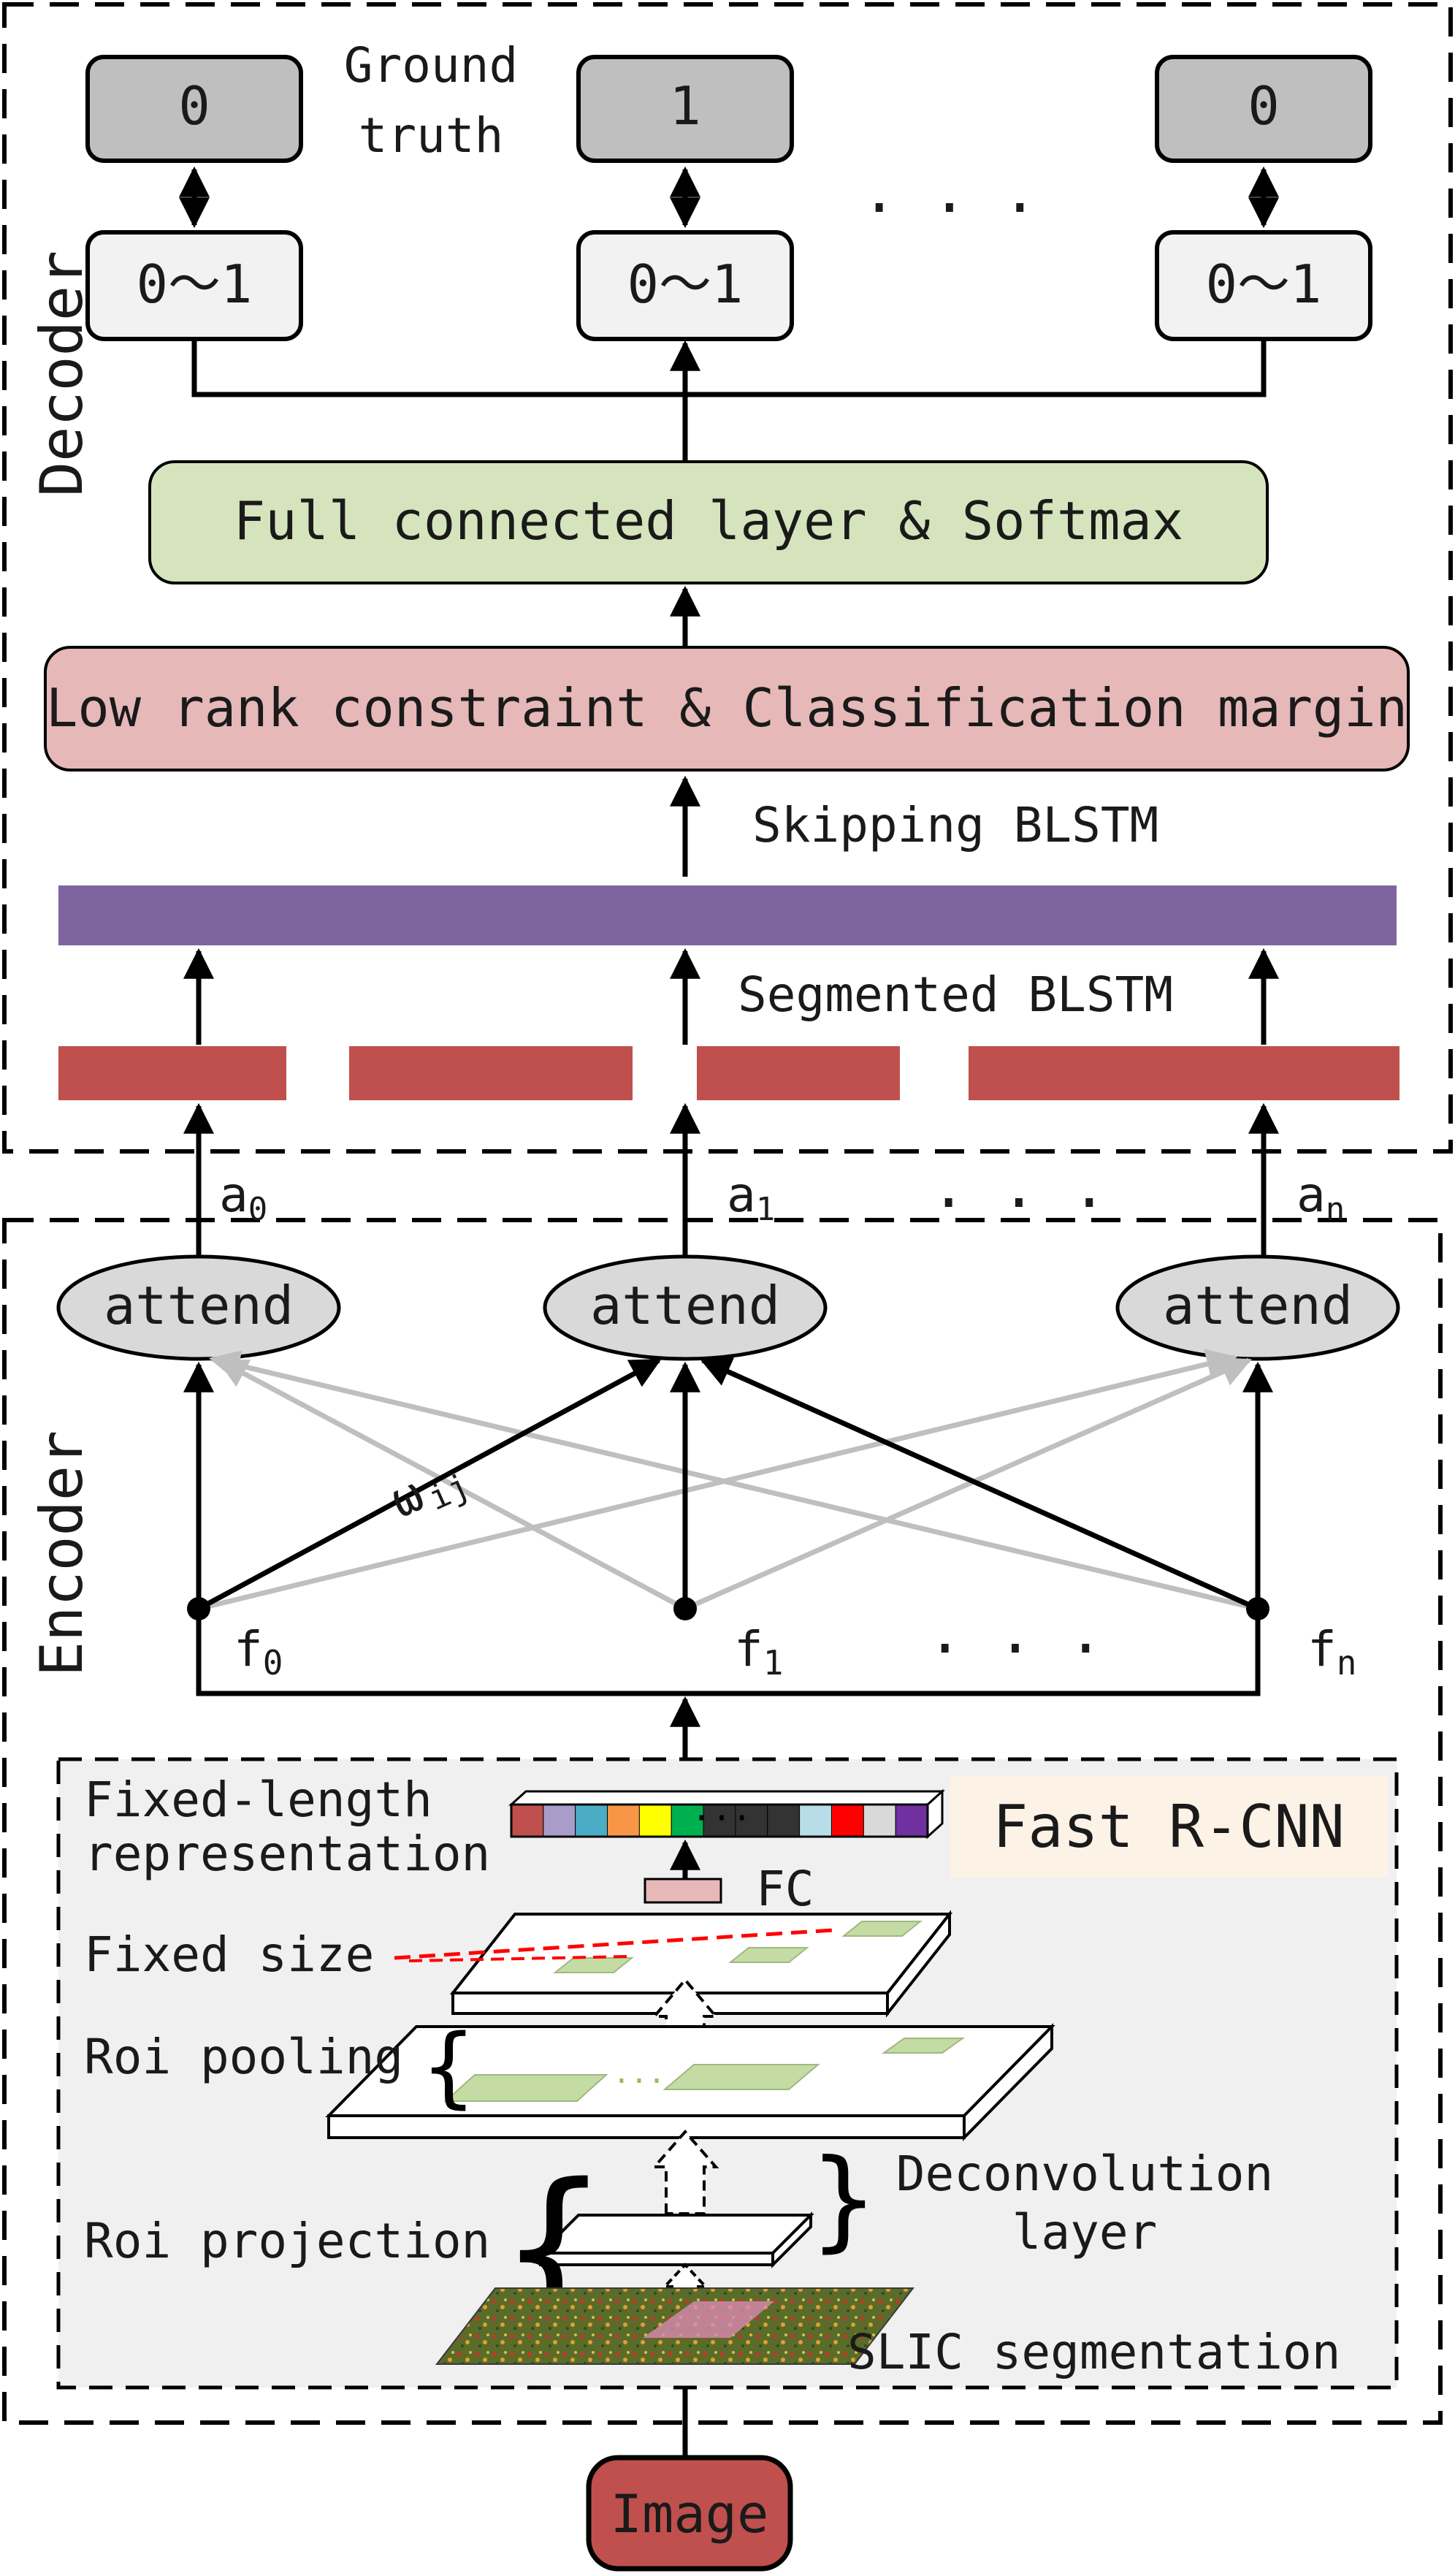  What do you see at coordinates (258, 1652) in the screenshot?
I see `feature-label: f0` at bounding box center [258, 1652].